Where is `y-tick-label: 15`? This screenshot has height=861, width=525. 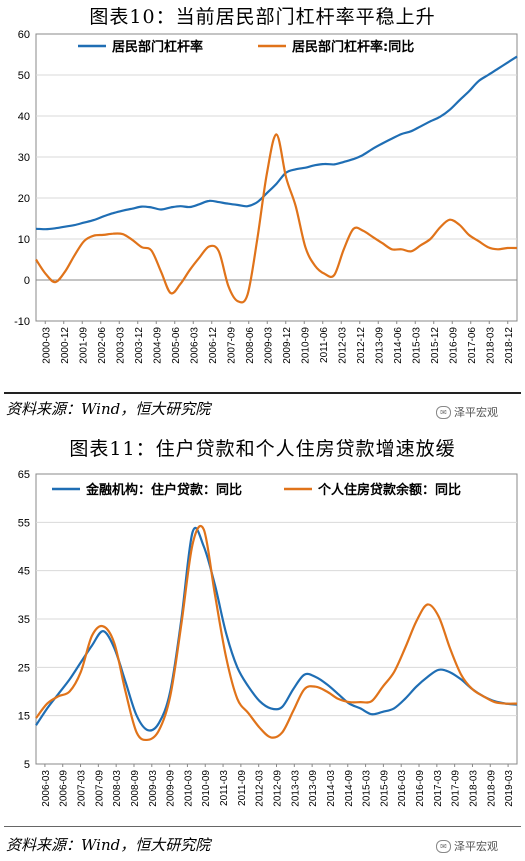 y-tick-label: 15 is located at coordinates (24, 717).